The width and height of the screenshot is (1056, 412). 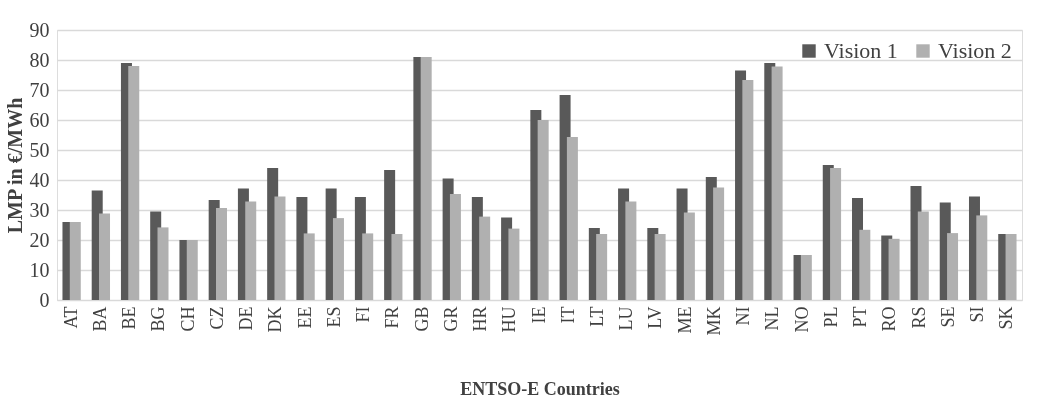 What do you see at coordinates (39, 119) in the screenshot?
I see `y-tick-label: 60` at bounding box center [39, 119].